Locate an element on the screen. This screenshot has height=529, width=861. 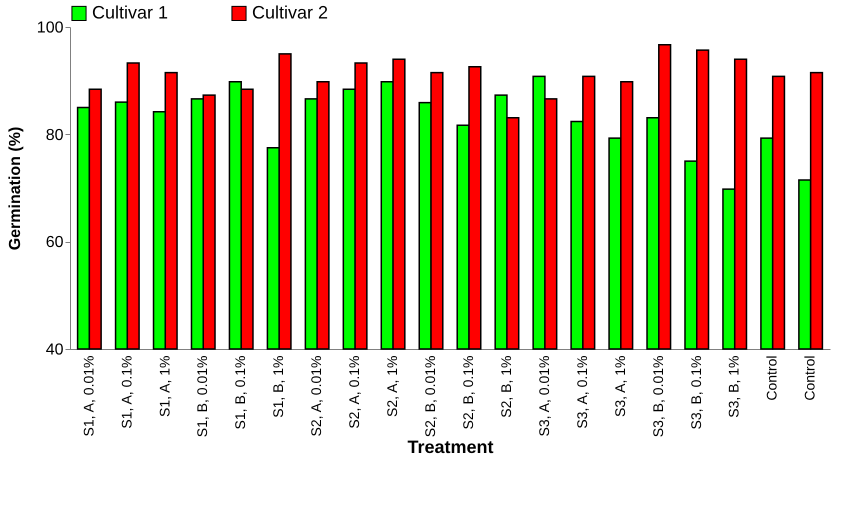
x-tick-label: S2, B, 0.01% is located at coordinates (430, 397).